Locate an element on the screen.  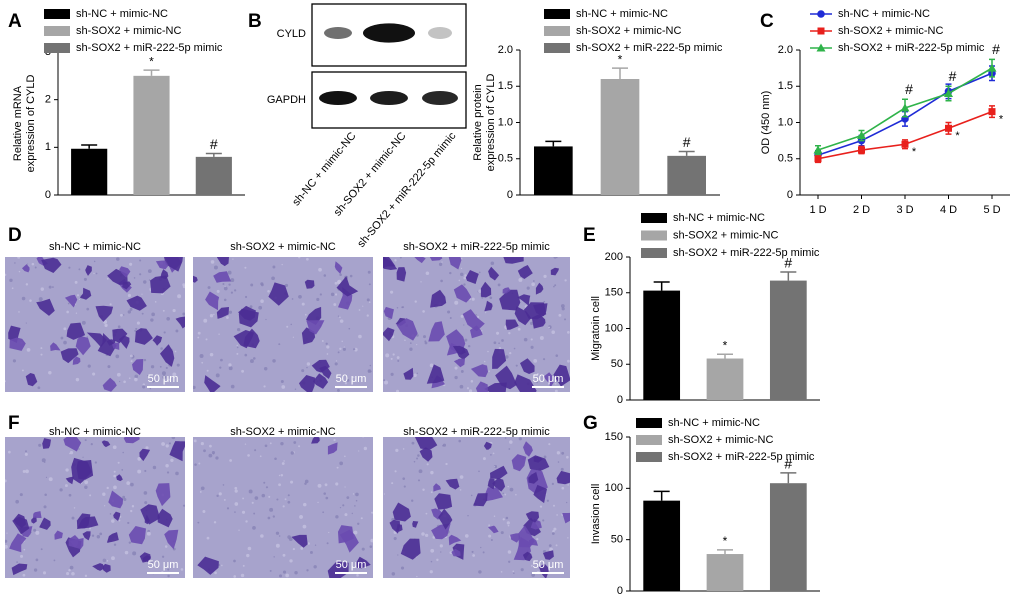
legend-swatch is located at coordinates (654, 235).